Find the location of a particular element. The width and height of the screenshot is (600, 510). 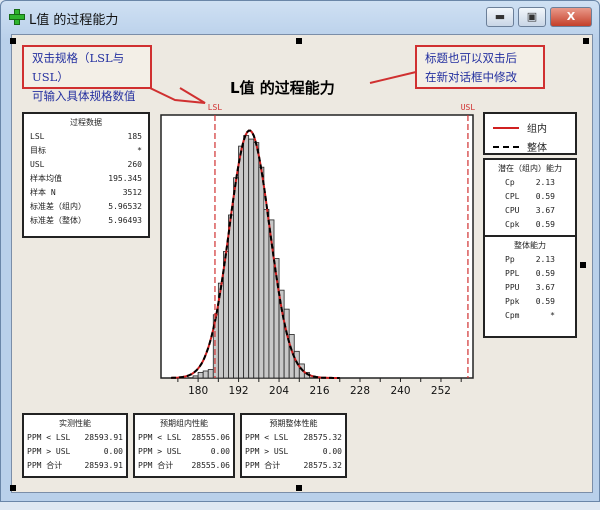

legend-item-overall: 整体 is located at coordinates (534, 146).